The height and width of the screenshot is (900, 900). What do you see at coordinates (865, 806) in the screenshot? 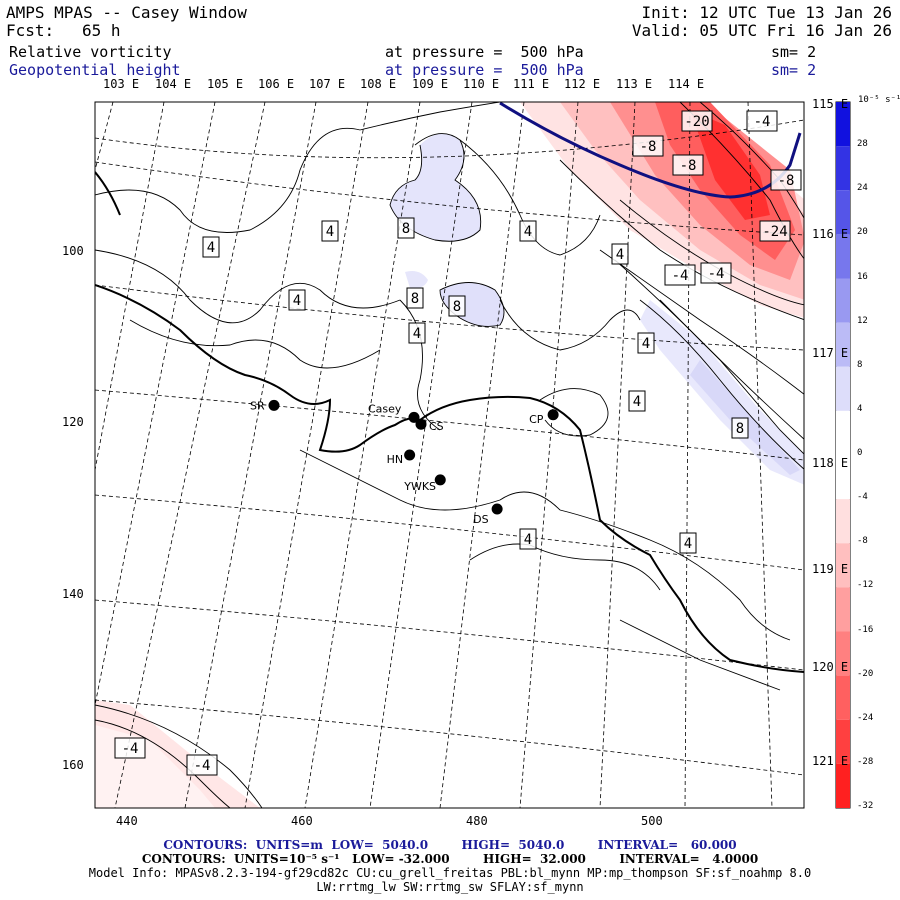
I see `colorbar-label: -32` at bounding box center [865, 806].